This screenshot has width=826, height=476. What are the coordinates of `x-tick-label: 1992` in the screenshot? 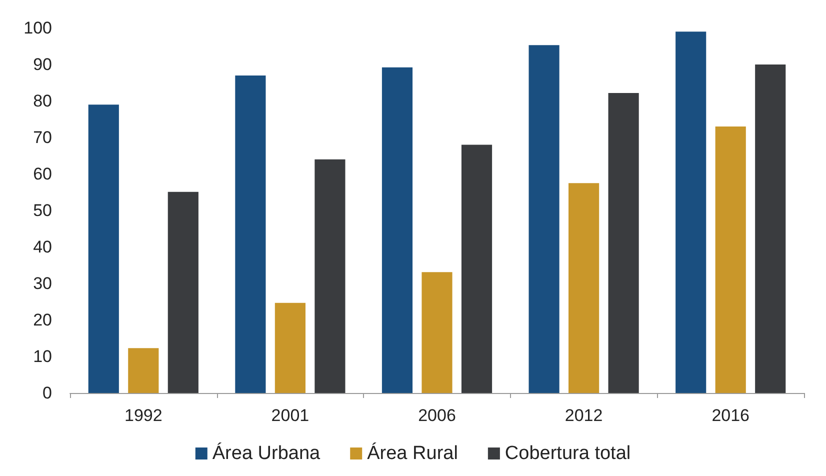 It's located at (143, 415).